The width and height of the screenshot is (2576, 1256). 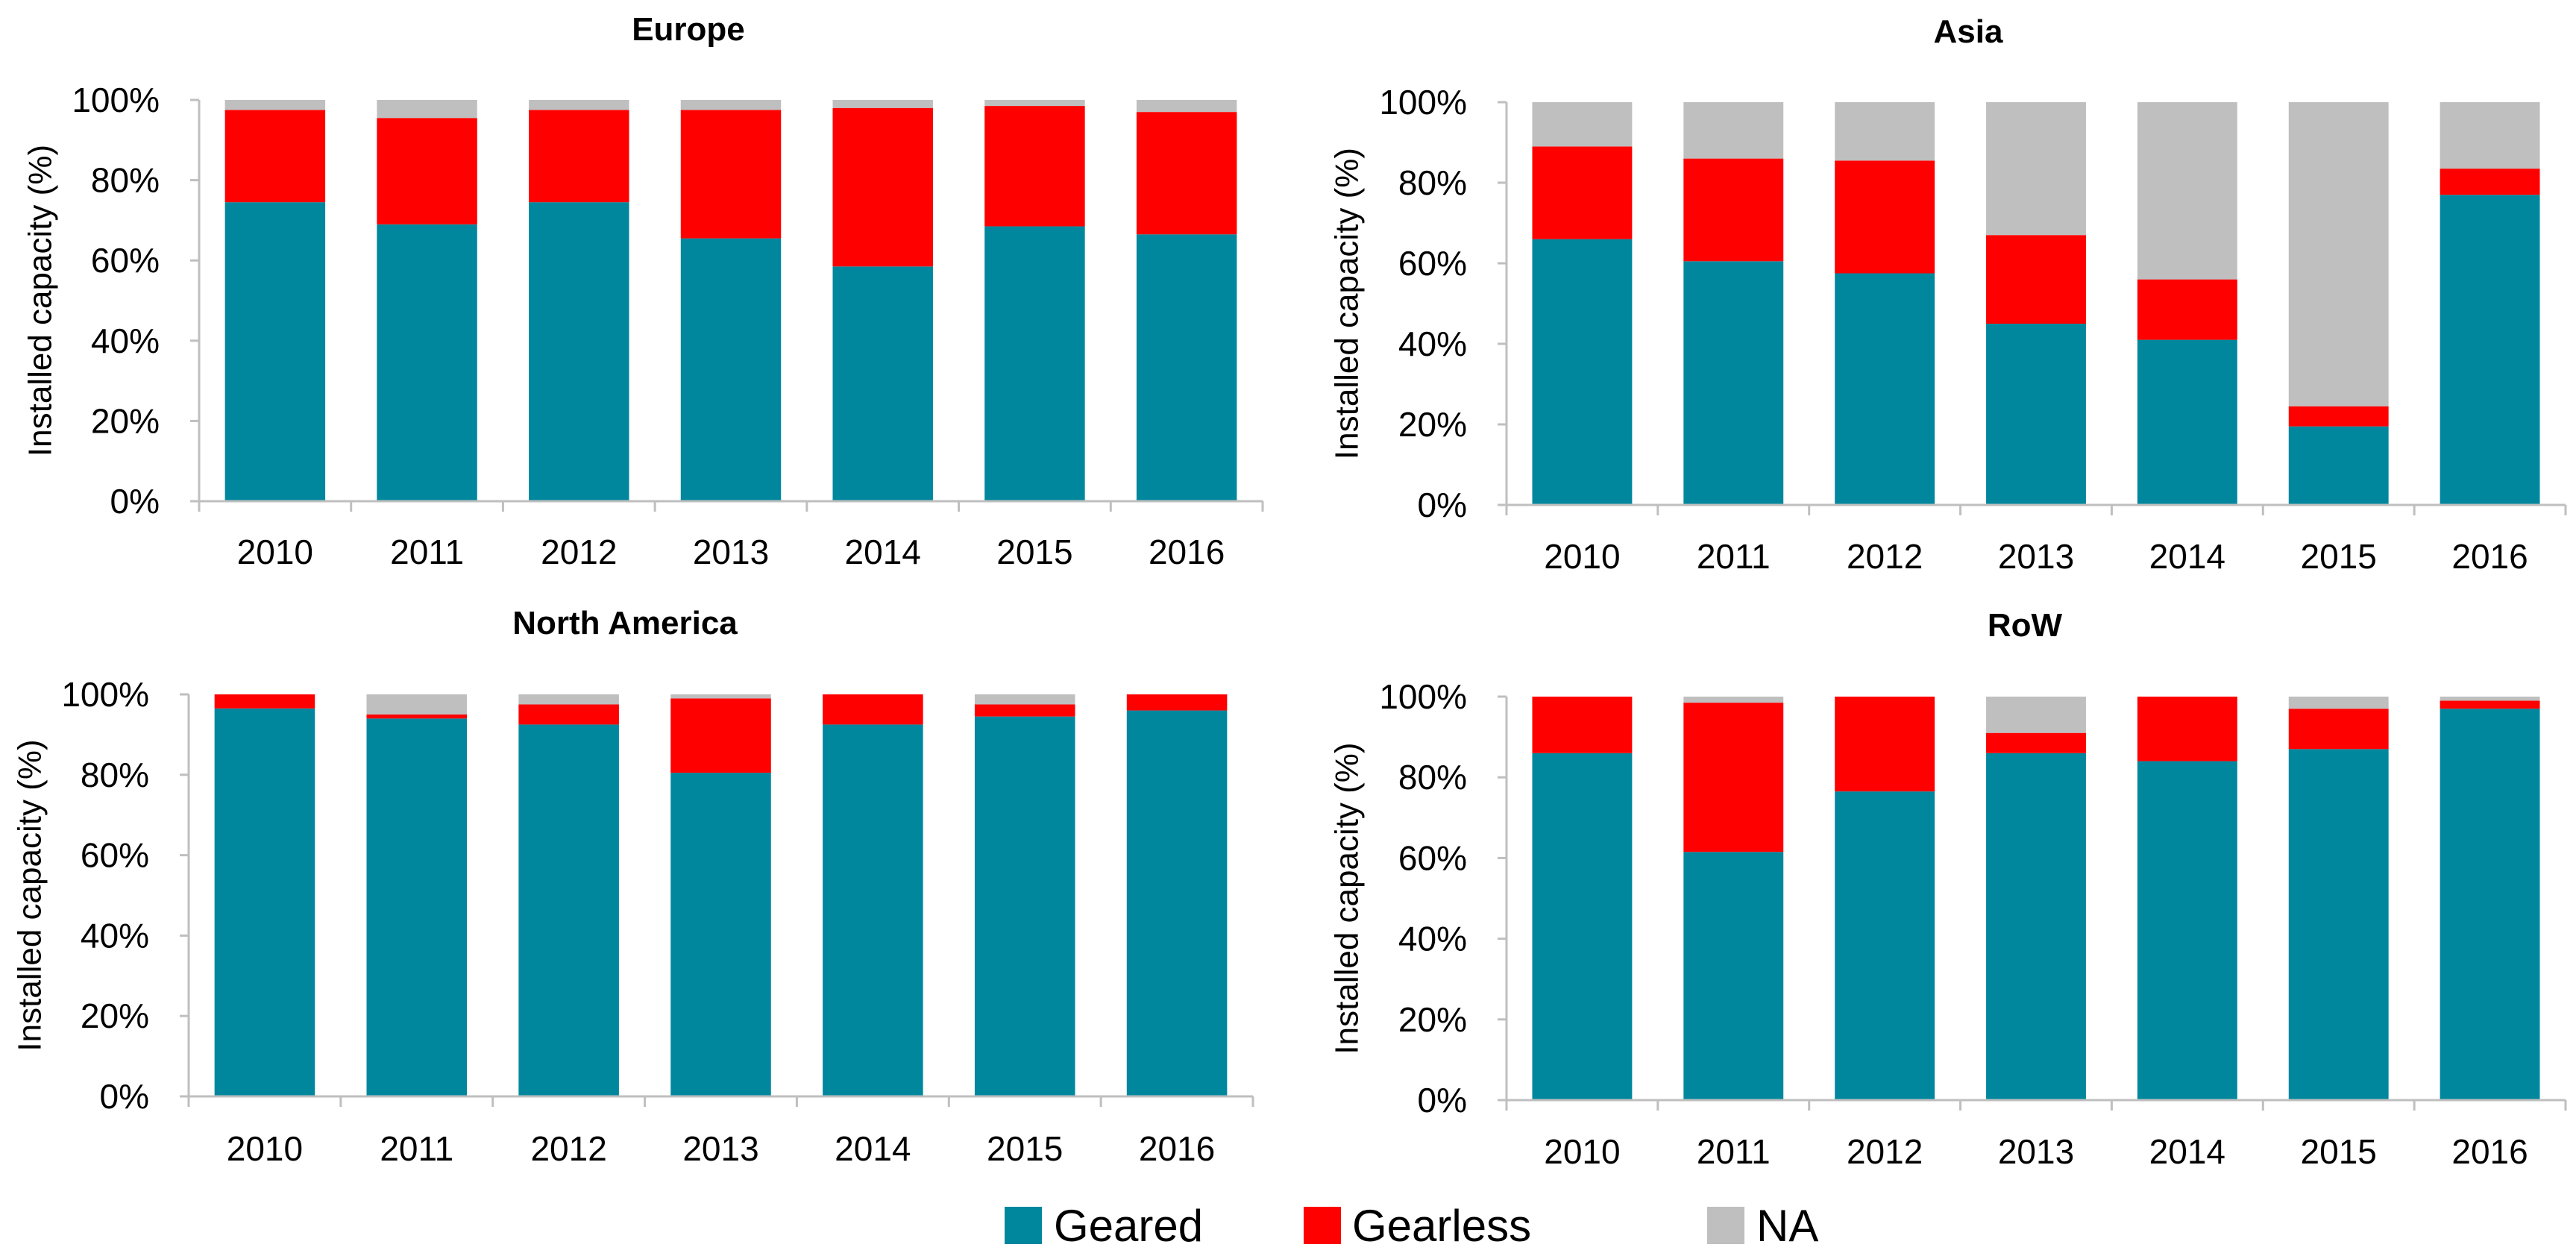 I want to click on bar-na-2014, so click(x=2187, y=191).